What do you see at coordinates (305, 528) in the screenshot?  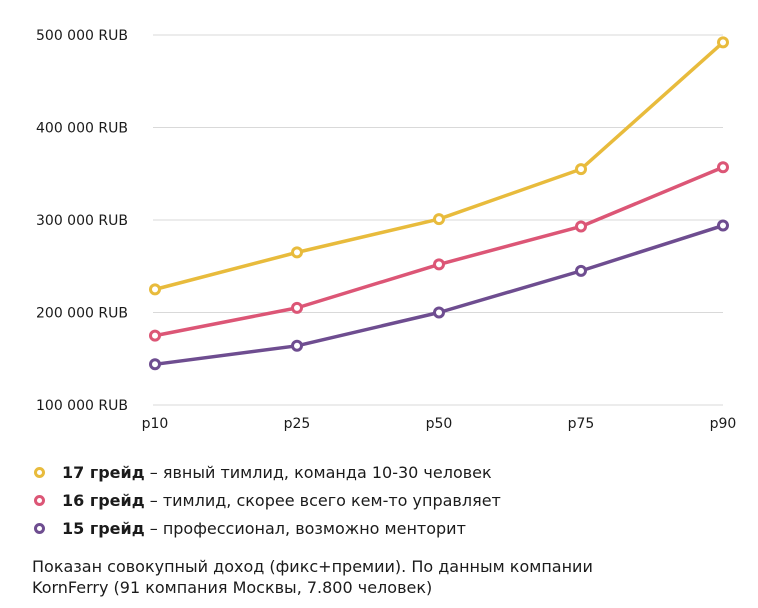 I see `legend-description: – профессионал, возможно менторит` at bounding box center [305, 528].